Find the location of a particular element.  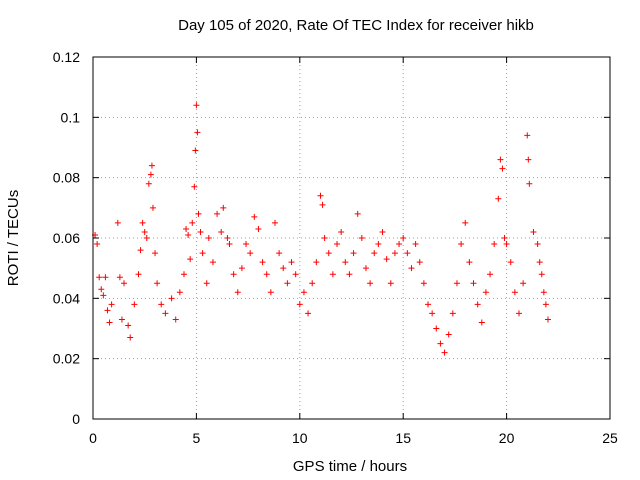

x-axis-label: GPS time / hours is located at coordinates (350, 466).